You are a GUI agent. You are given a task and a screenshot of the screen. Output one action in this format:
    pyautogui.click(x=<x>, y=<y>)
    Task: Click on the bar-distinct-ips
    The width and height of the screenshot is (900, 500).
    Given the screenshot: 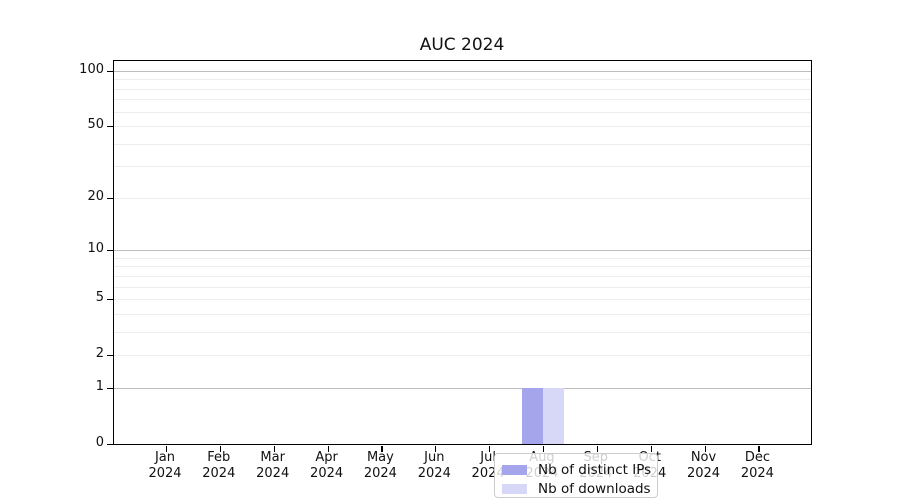 What is the action you would take?
    pyautogui.click(x=532, y=415)
    